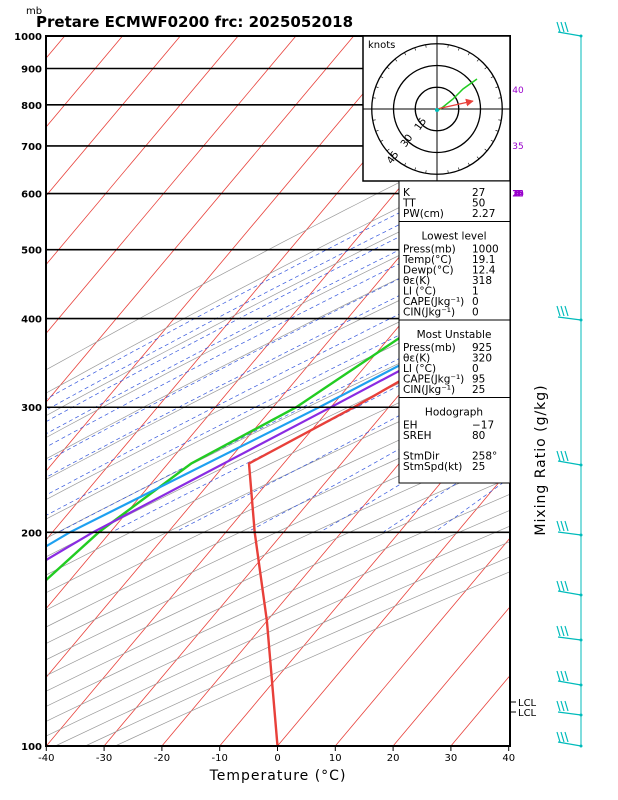 Image resolution: width=618 pixels, height=800 pixels. I want to click on hodograph-units: knots, so click(381, 45).